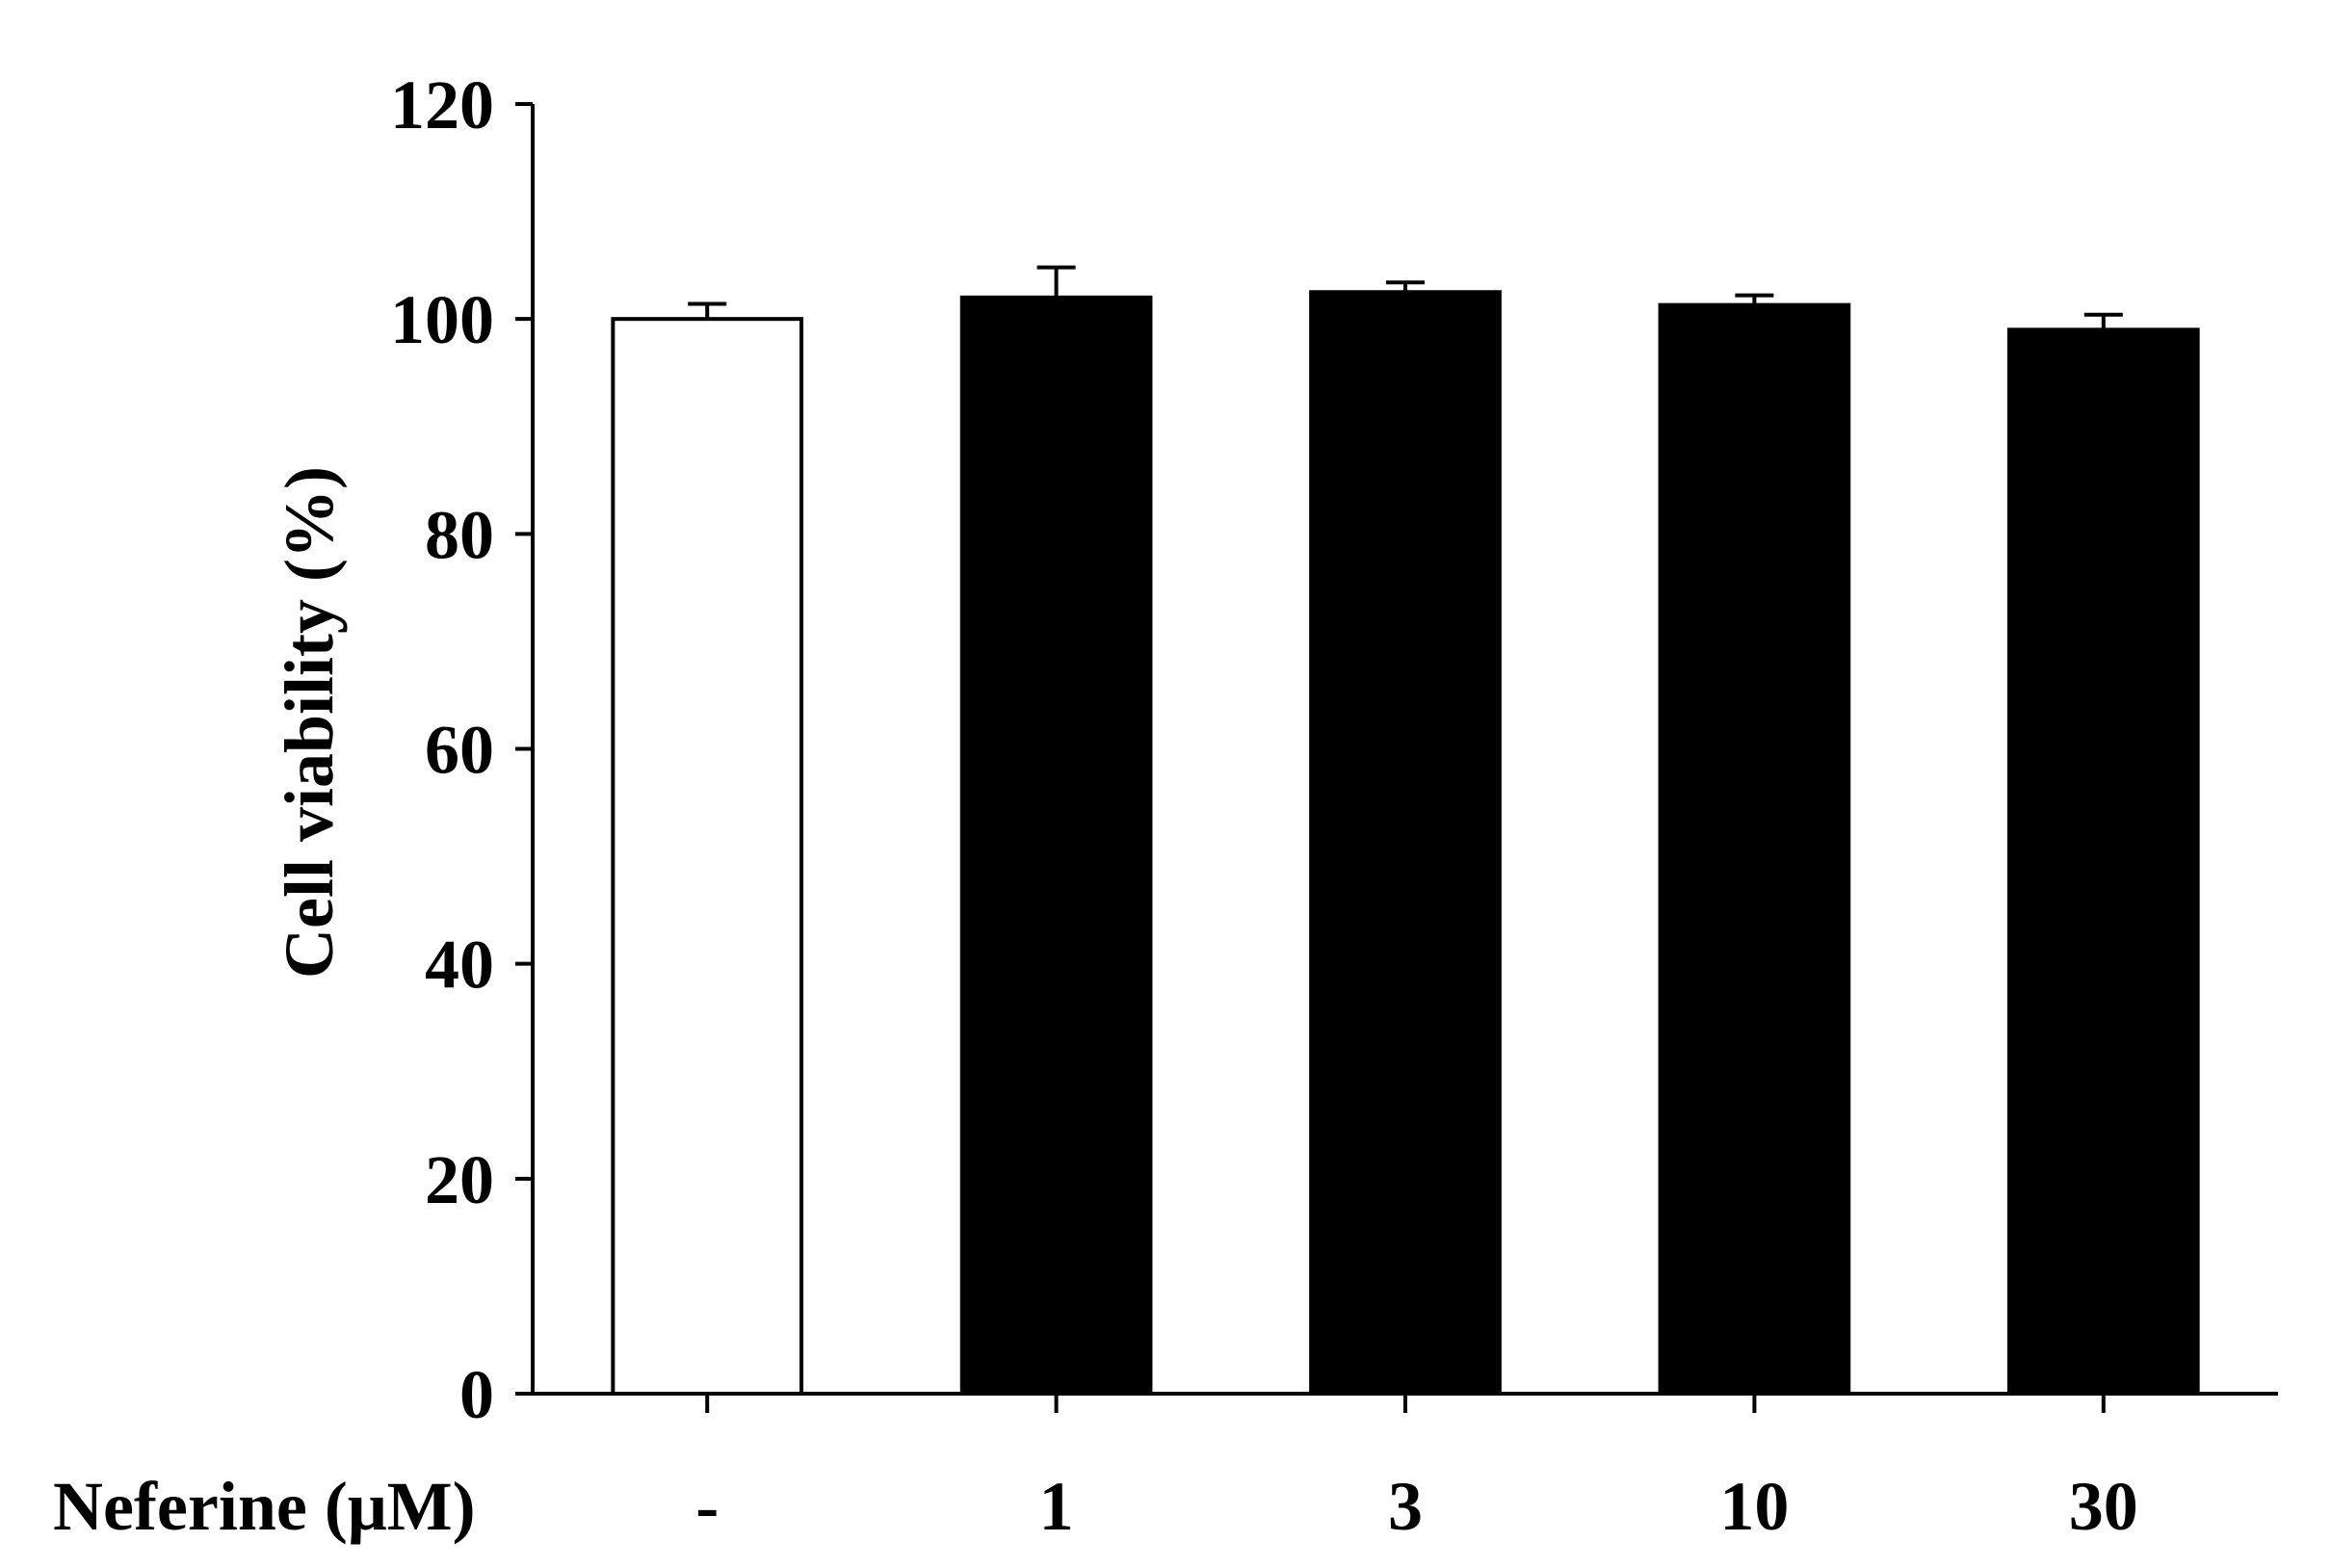  What do you see at coordinates (1405, 1506) in the screenshot?
I see `x-tick-label-2: 3` at bounding box center [1405, 1506].